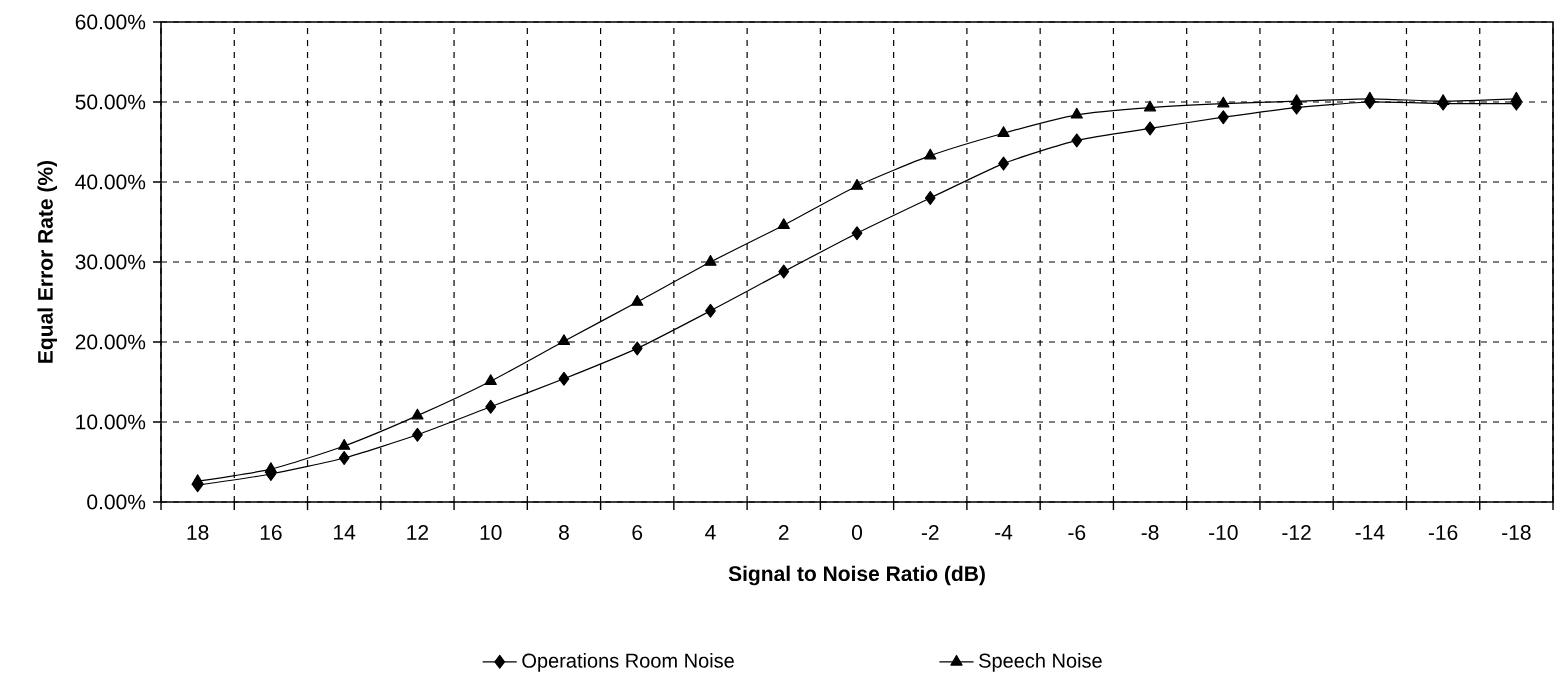 The image size is (1558, 693). What do you see at coordinates (930, 532) in the screenshot?
I see `x-tick-label: -2` at bounding box center [930, 532].